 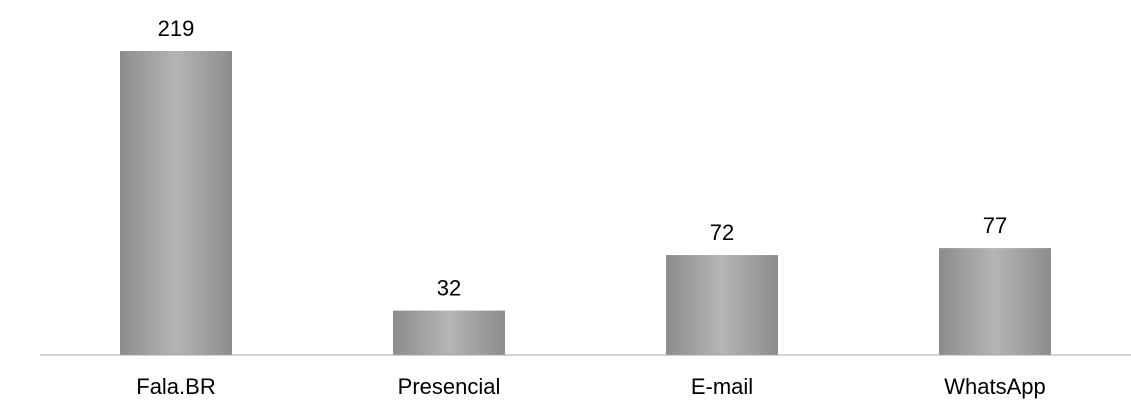 What do you see at coordinates (722, 386) in the screenshot?
I see `category-tick-label: E-mail` at bounding box center [722, 386].